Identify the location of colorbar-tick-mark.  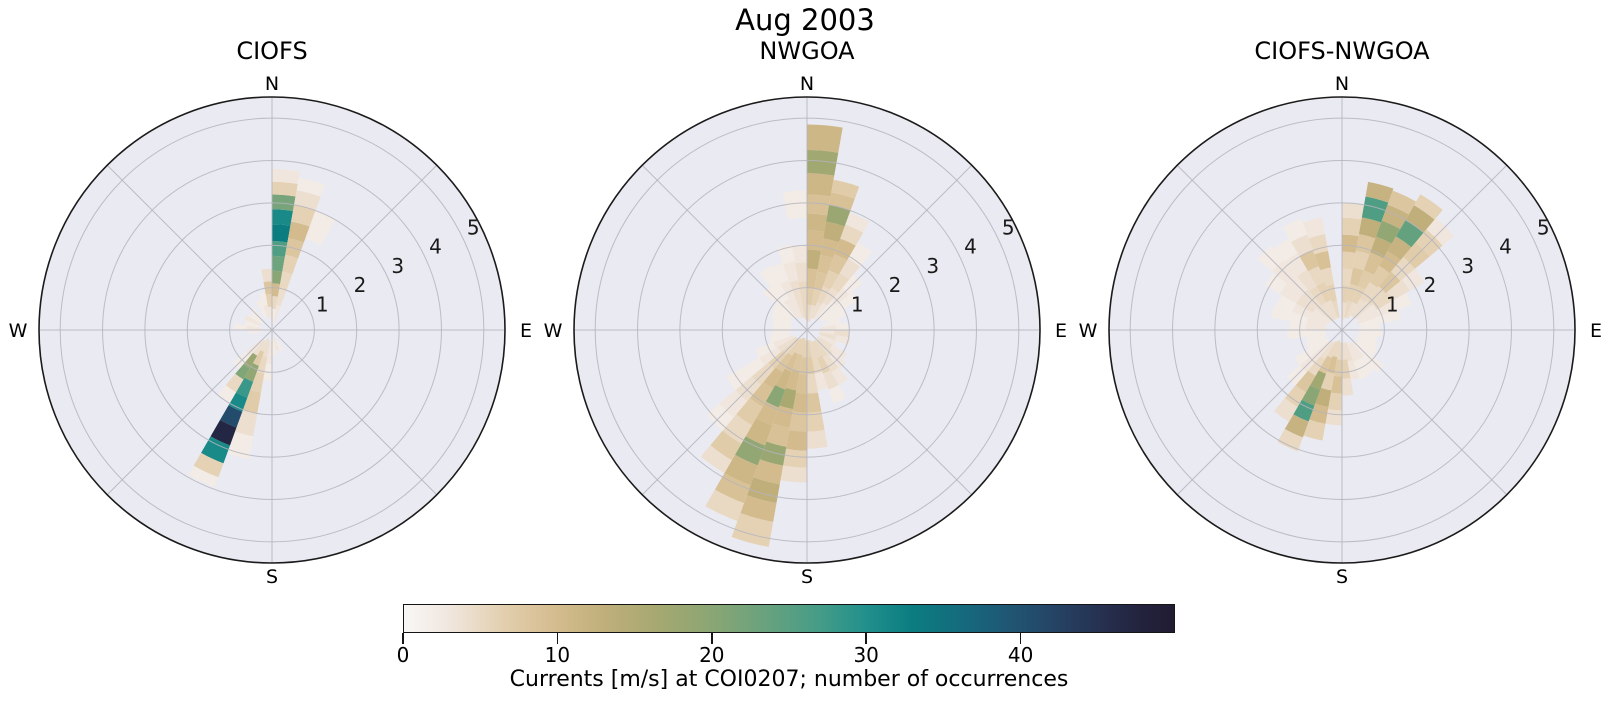
(866, 638).